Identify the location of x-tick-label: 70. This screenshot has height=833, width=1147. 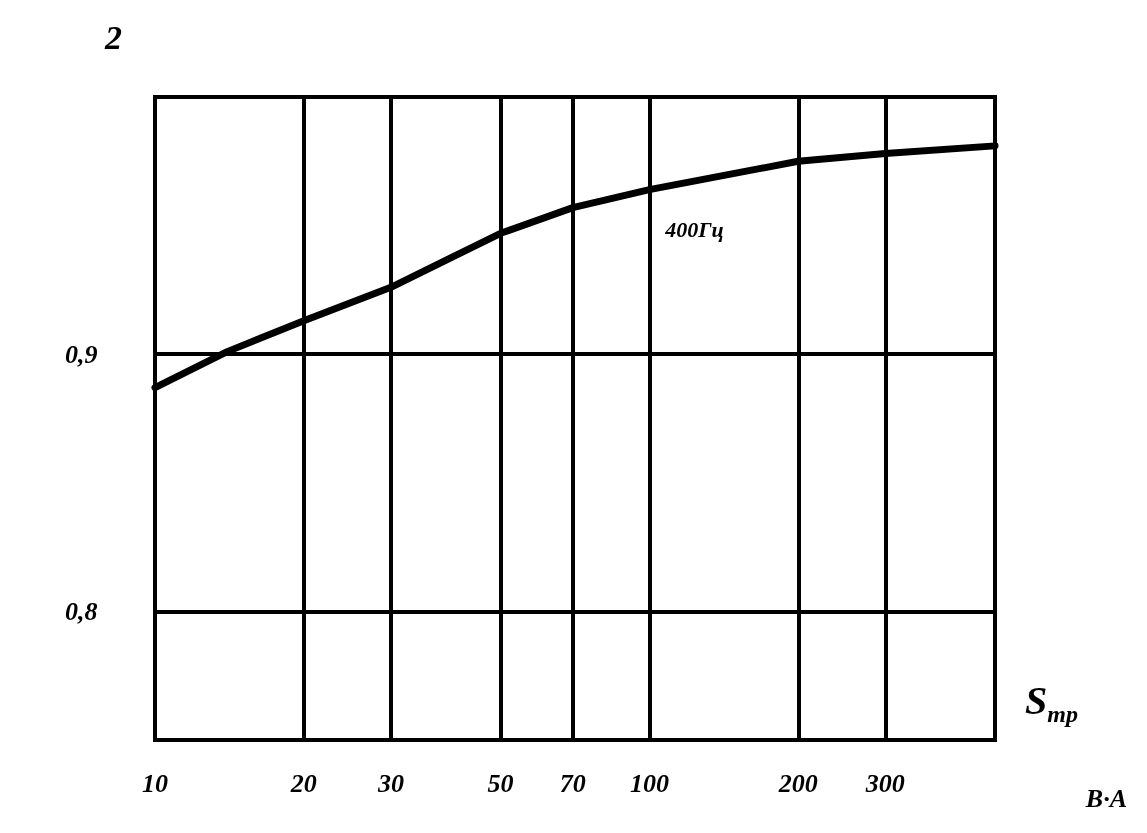
(572, 783).